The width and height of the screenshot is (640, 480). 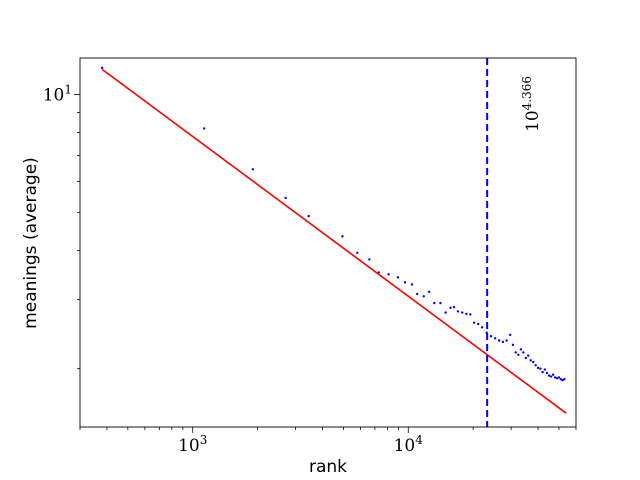 What do you see at coordinates (328, 467) in the screenshot?
I see `x-axis-label: rank` at bounding box center [328, 467].